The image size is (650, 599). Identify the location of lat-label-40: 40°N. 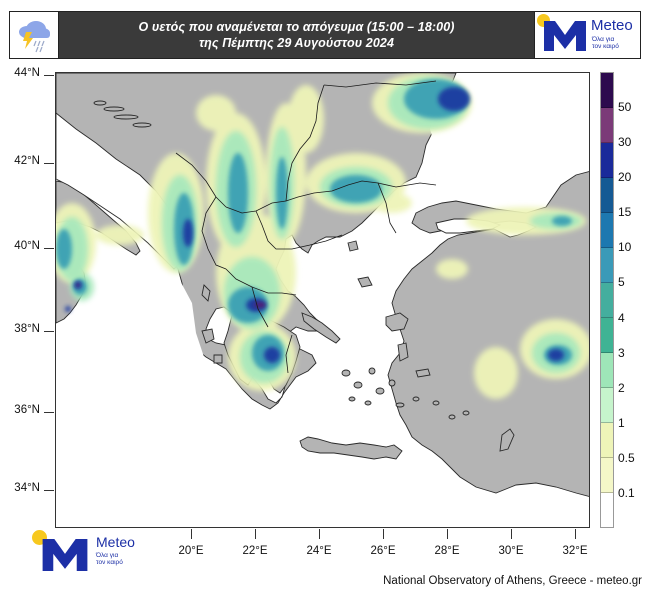
(27, 246).